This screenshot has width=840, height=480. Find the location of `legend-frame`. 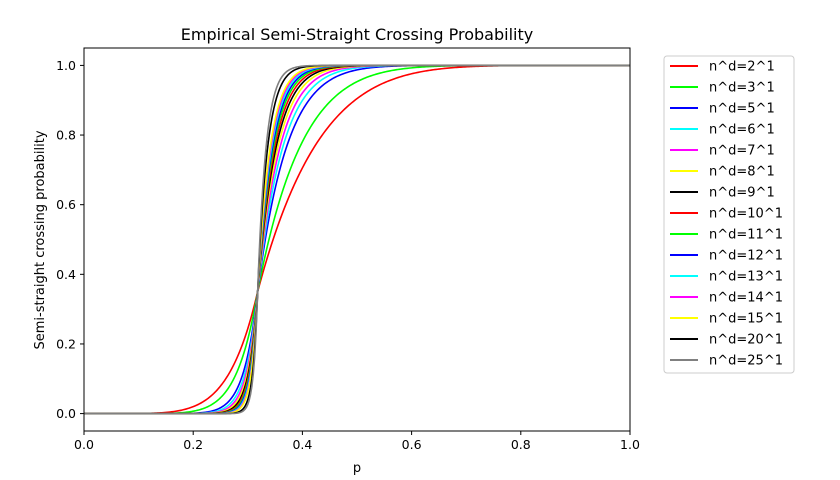

legend-frame is located at coordinates (729, 214).